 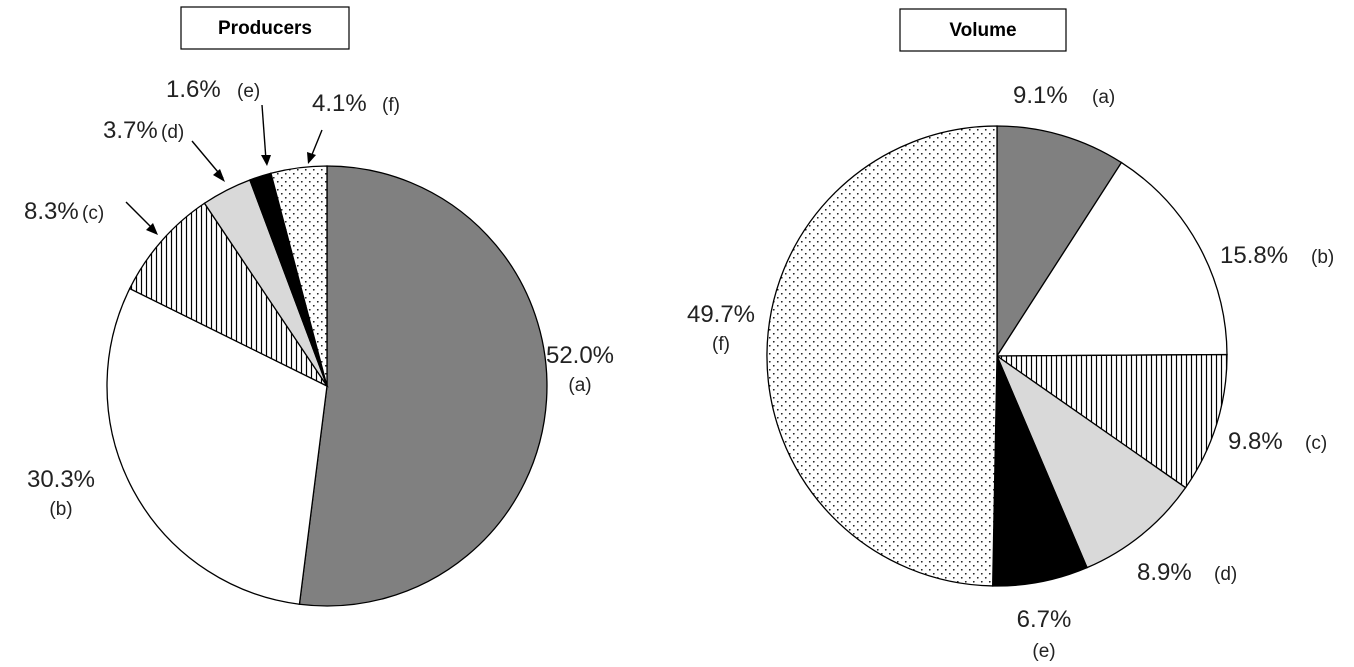 What do you see at coordinates (316, 143) in the screenshot?
I see `producers-arrow-f` at bounding box center [316, 143].